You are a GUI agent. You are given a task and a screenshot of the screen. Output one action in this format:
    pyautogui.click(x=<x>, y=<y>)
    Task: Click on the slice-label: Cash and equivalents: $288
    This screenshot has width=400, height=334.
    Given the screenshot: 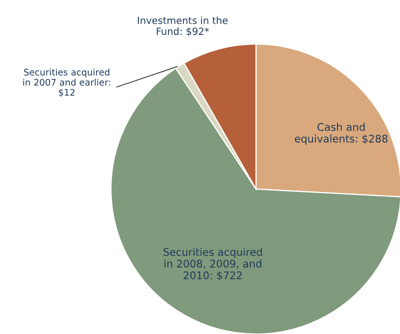 What is the action you would take?
    pyautogui.click(x=341, y=133)
    